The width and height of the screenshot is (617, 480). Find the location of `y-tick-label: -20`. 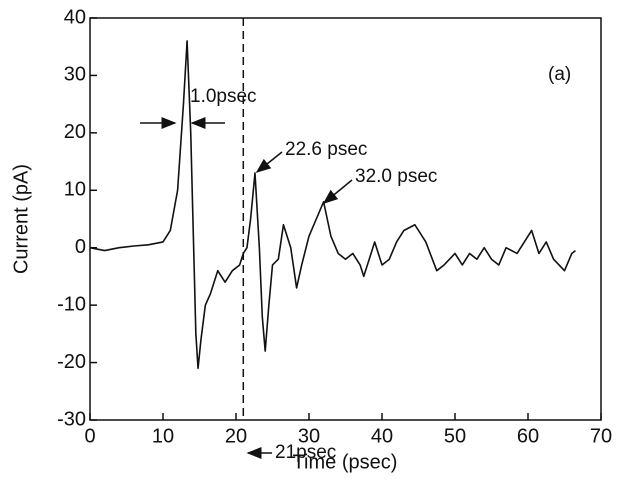

y-tick-label: -20 is located at coordinates (71, 362).